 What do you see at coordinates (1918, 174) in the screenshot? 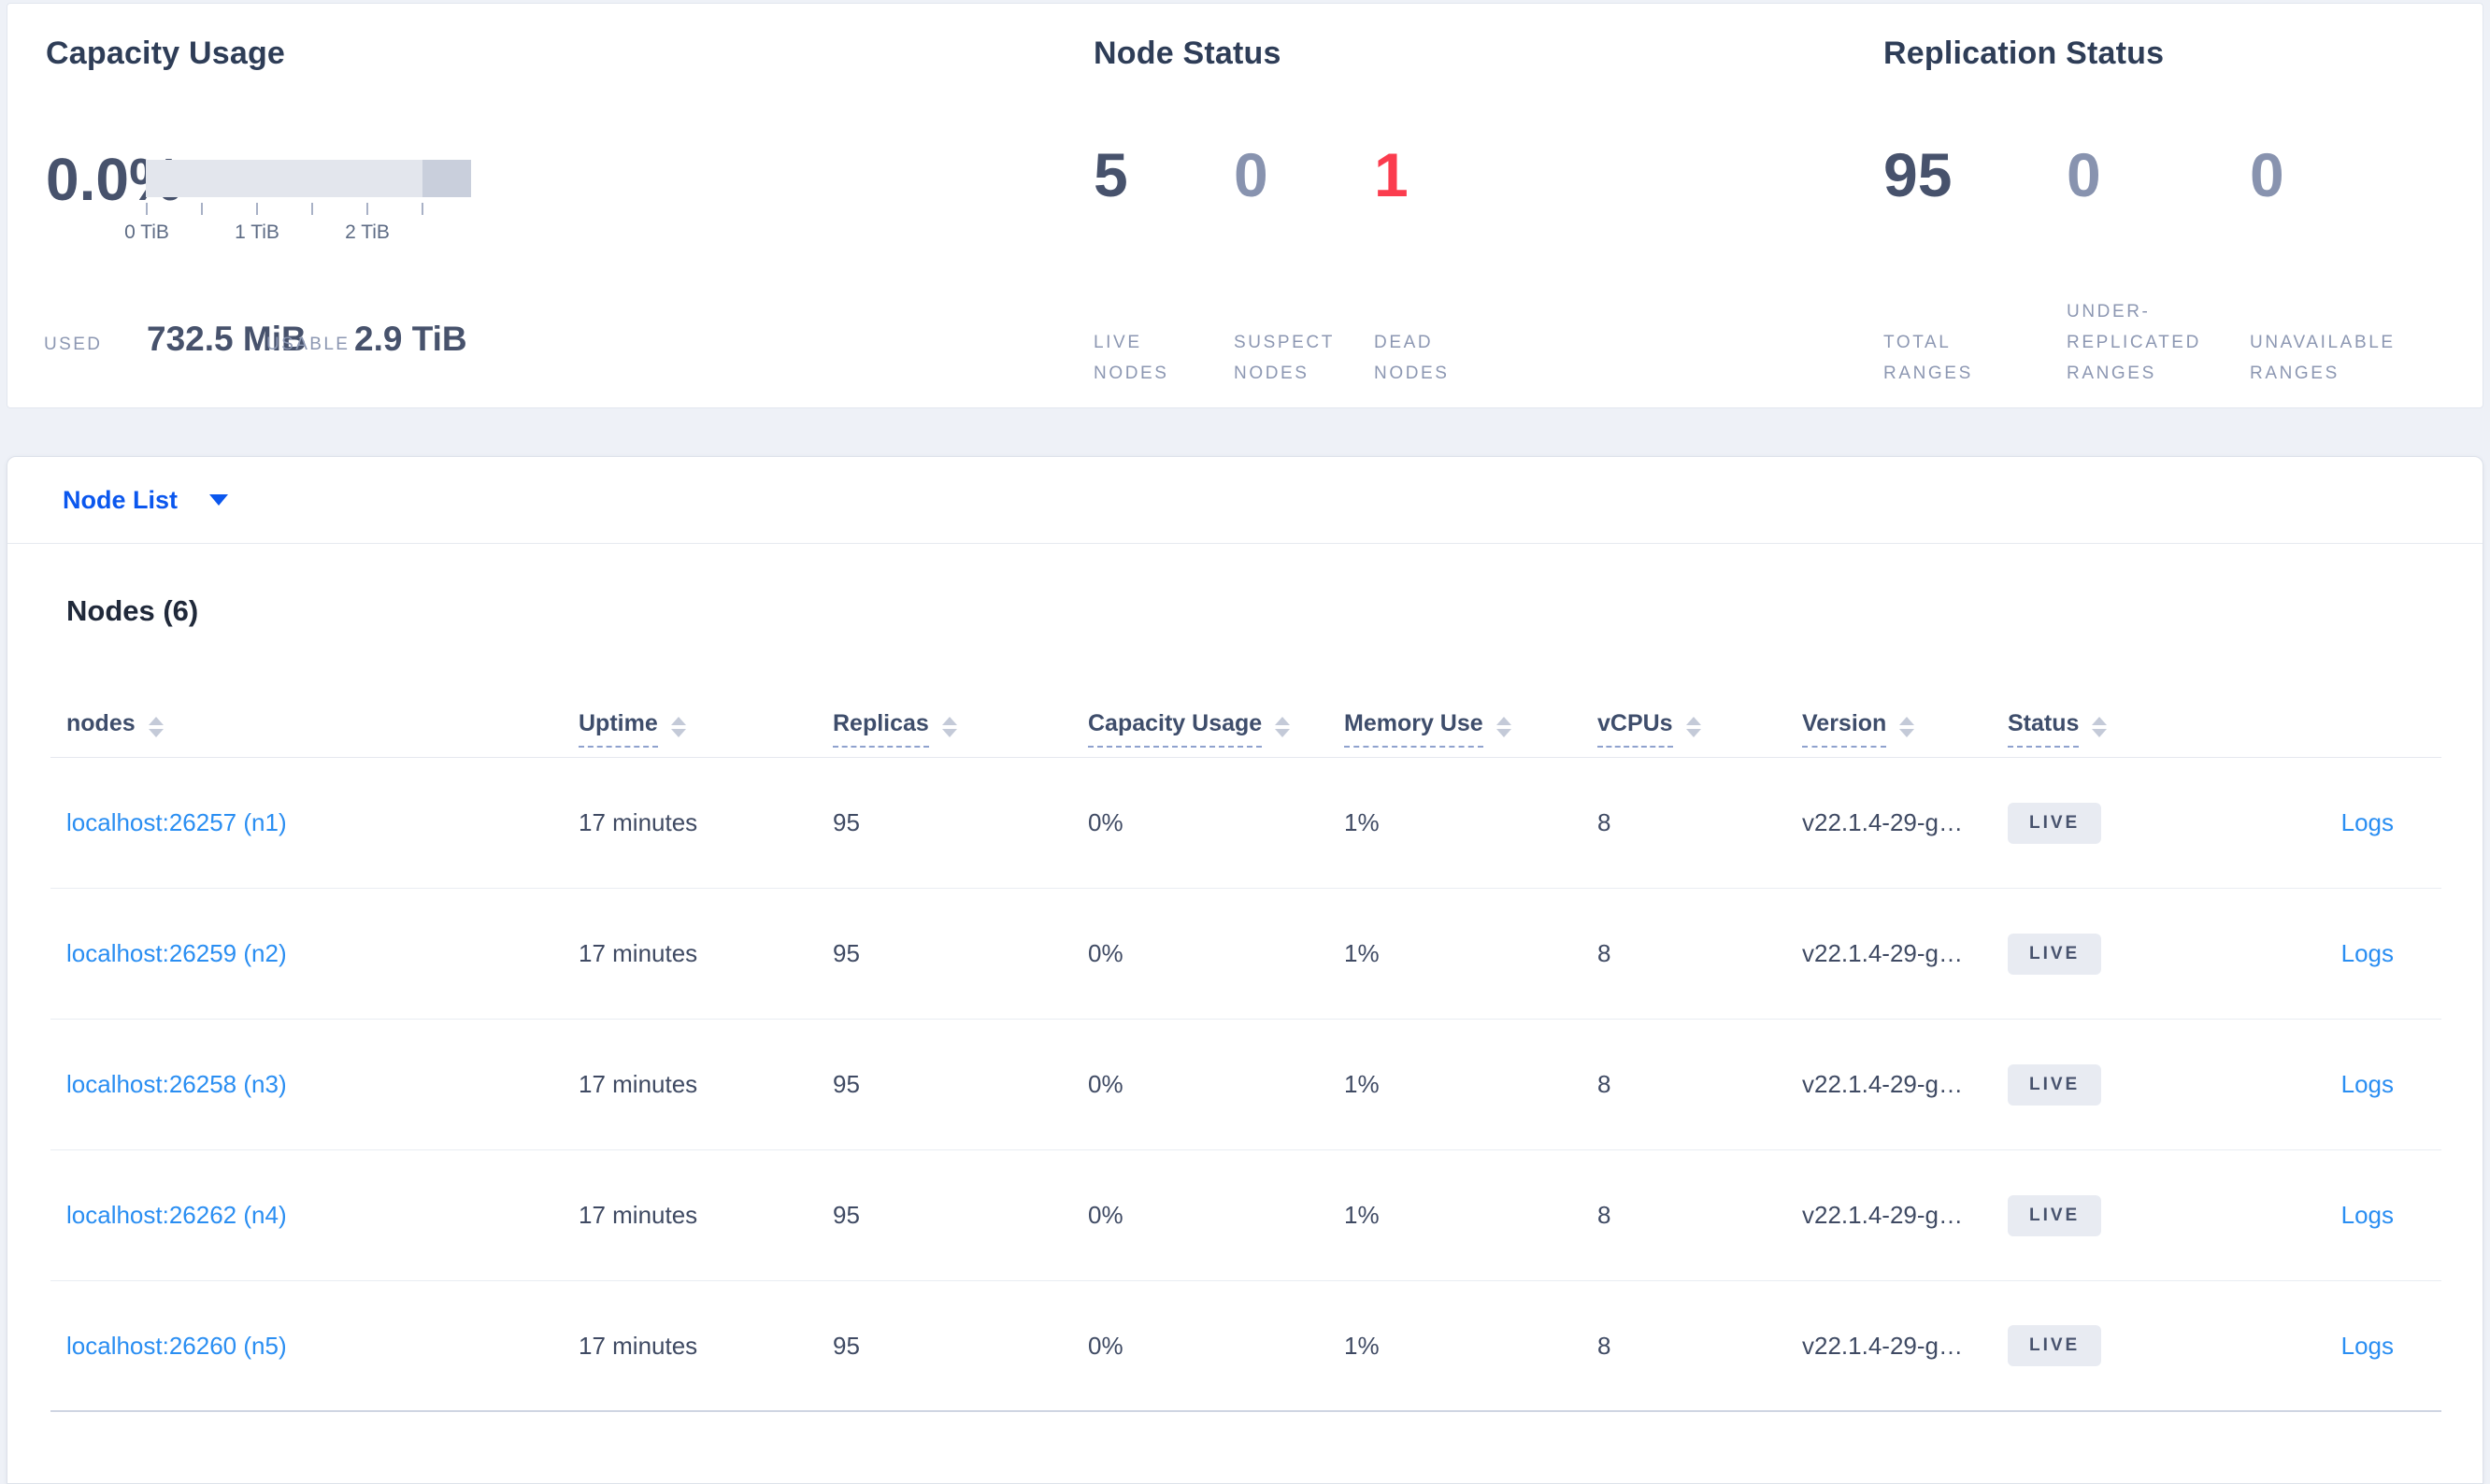
I see `total-ranges-count: 95` at bounding box center [1918, 174].